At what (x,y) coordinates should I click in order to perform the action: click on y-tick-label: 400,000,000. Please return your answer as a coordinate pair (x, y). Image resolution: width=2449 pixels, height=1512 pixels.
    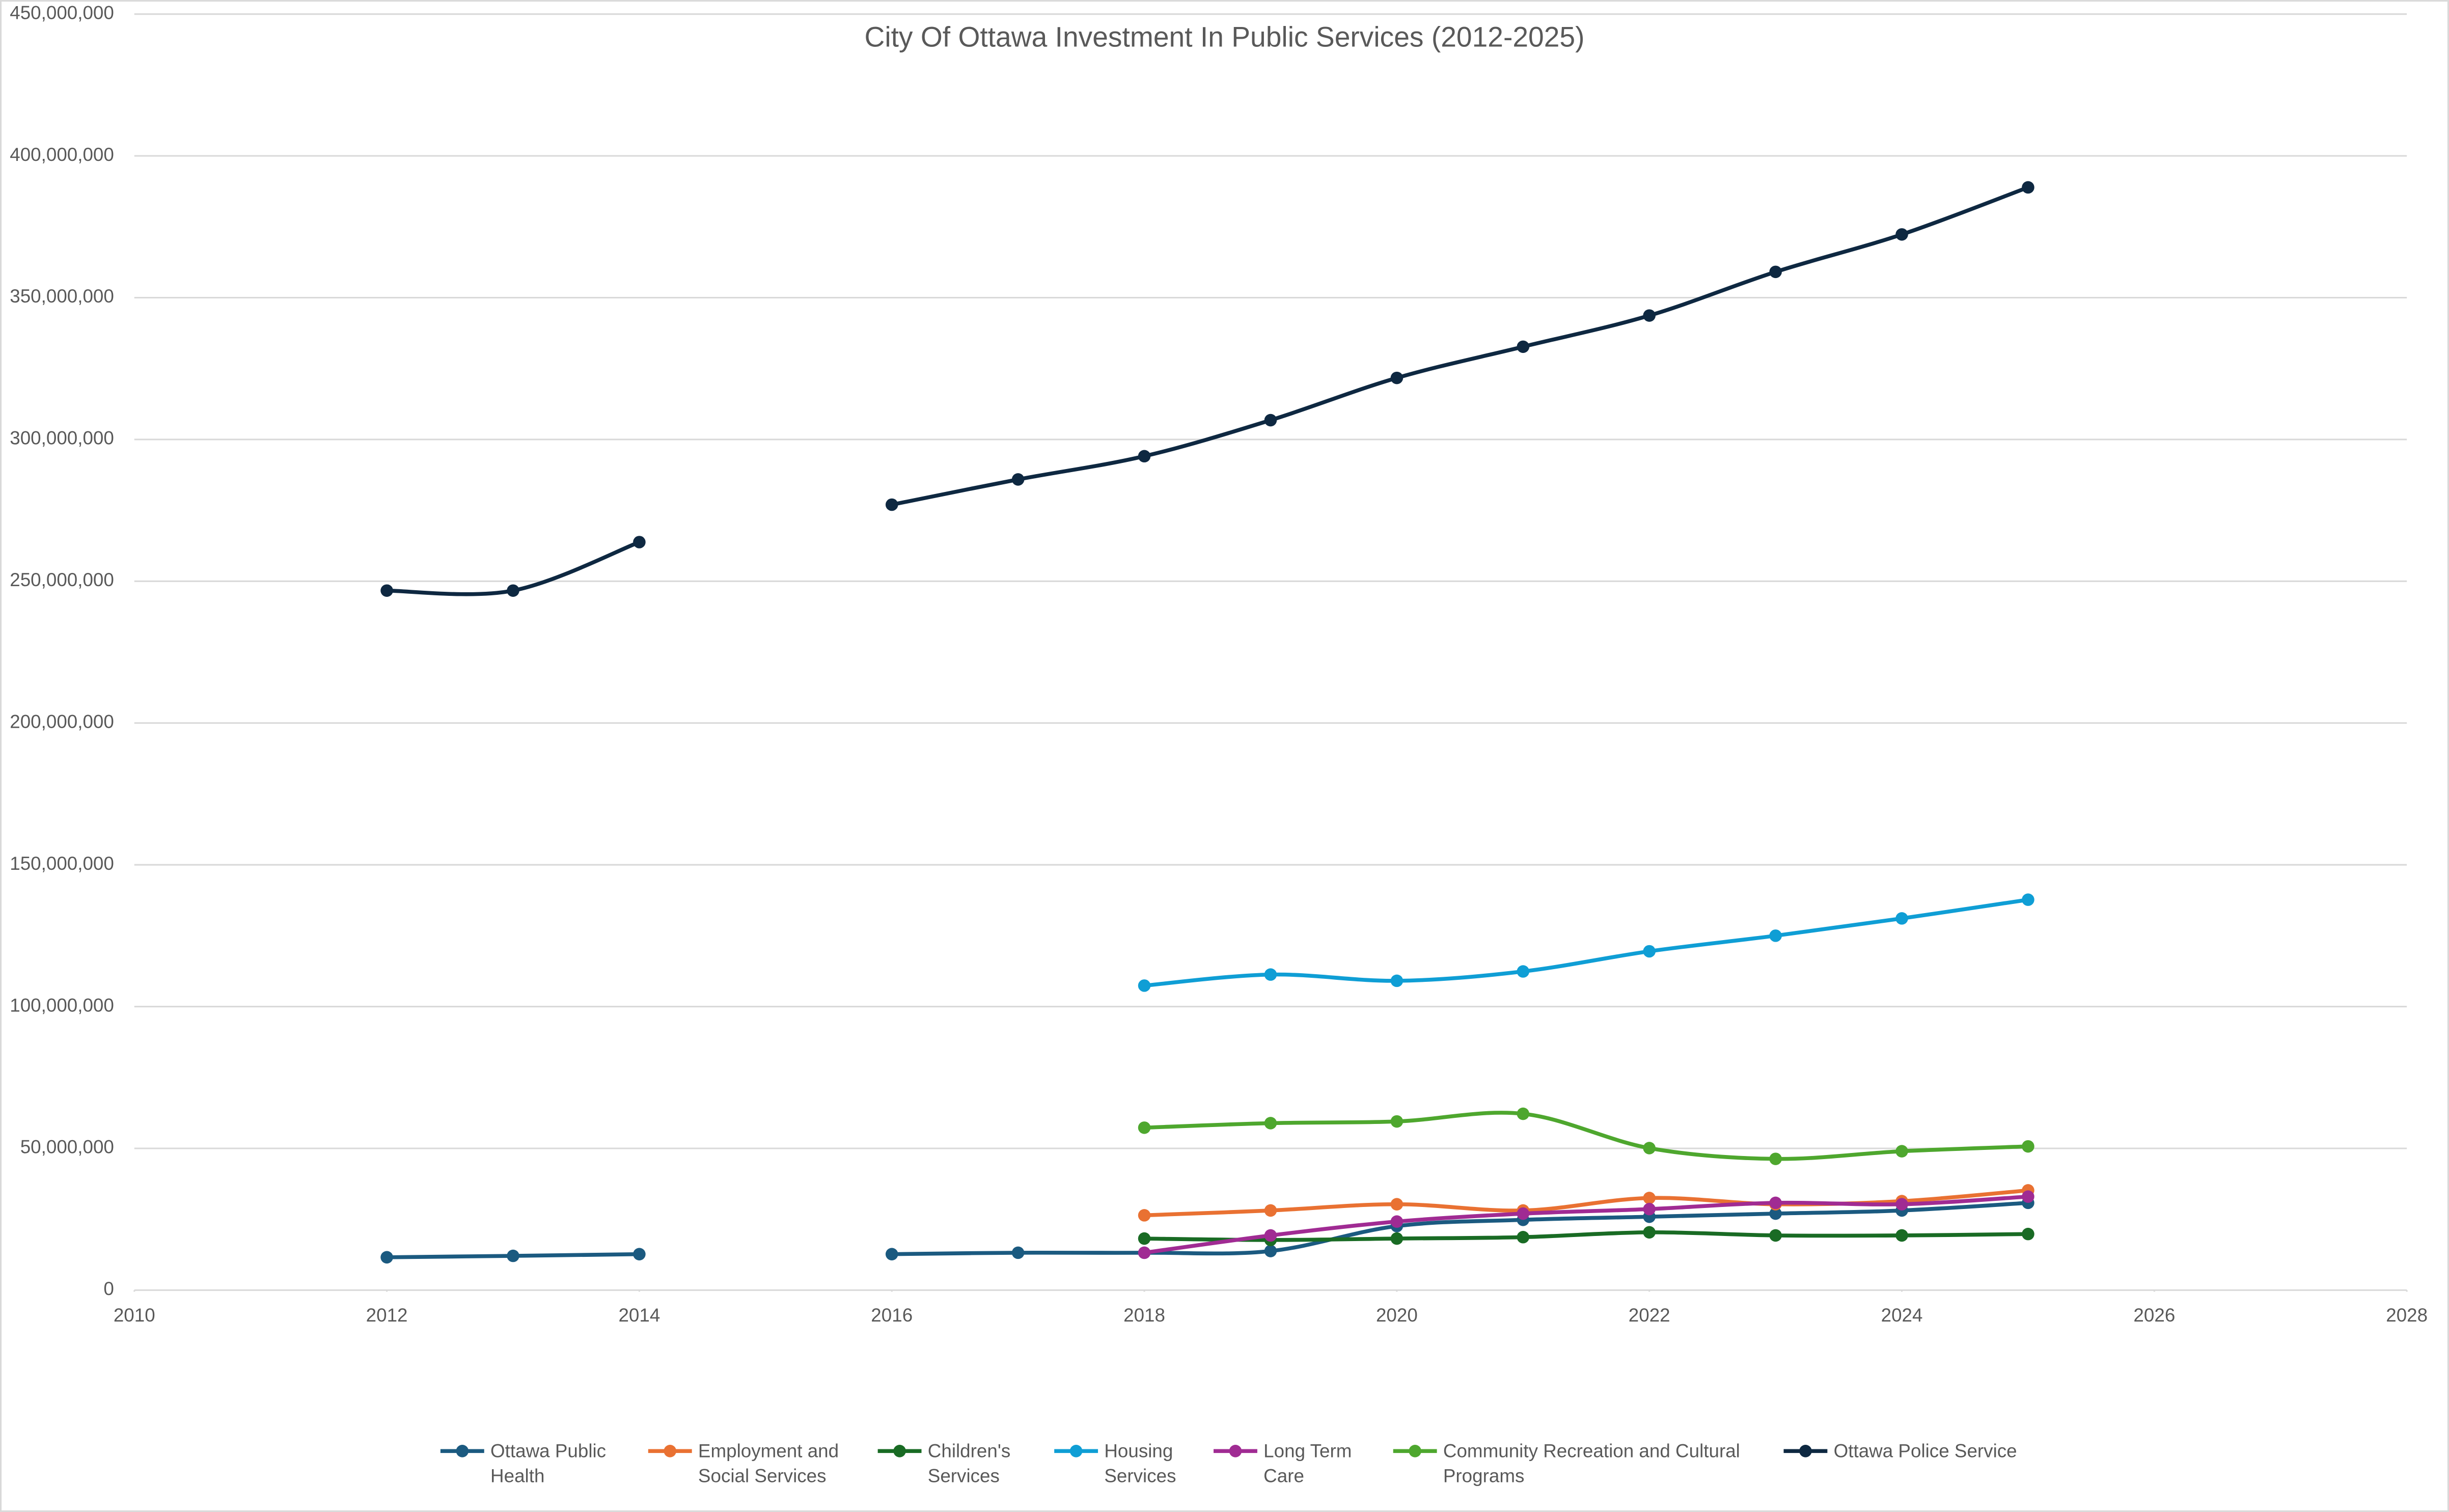
    Looking at the image, I should click on (62, 154).